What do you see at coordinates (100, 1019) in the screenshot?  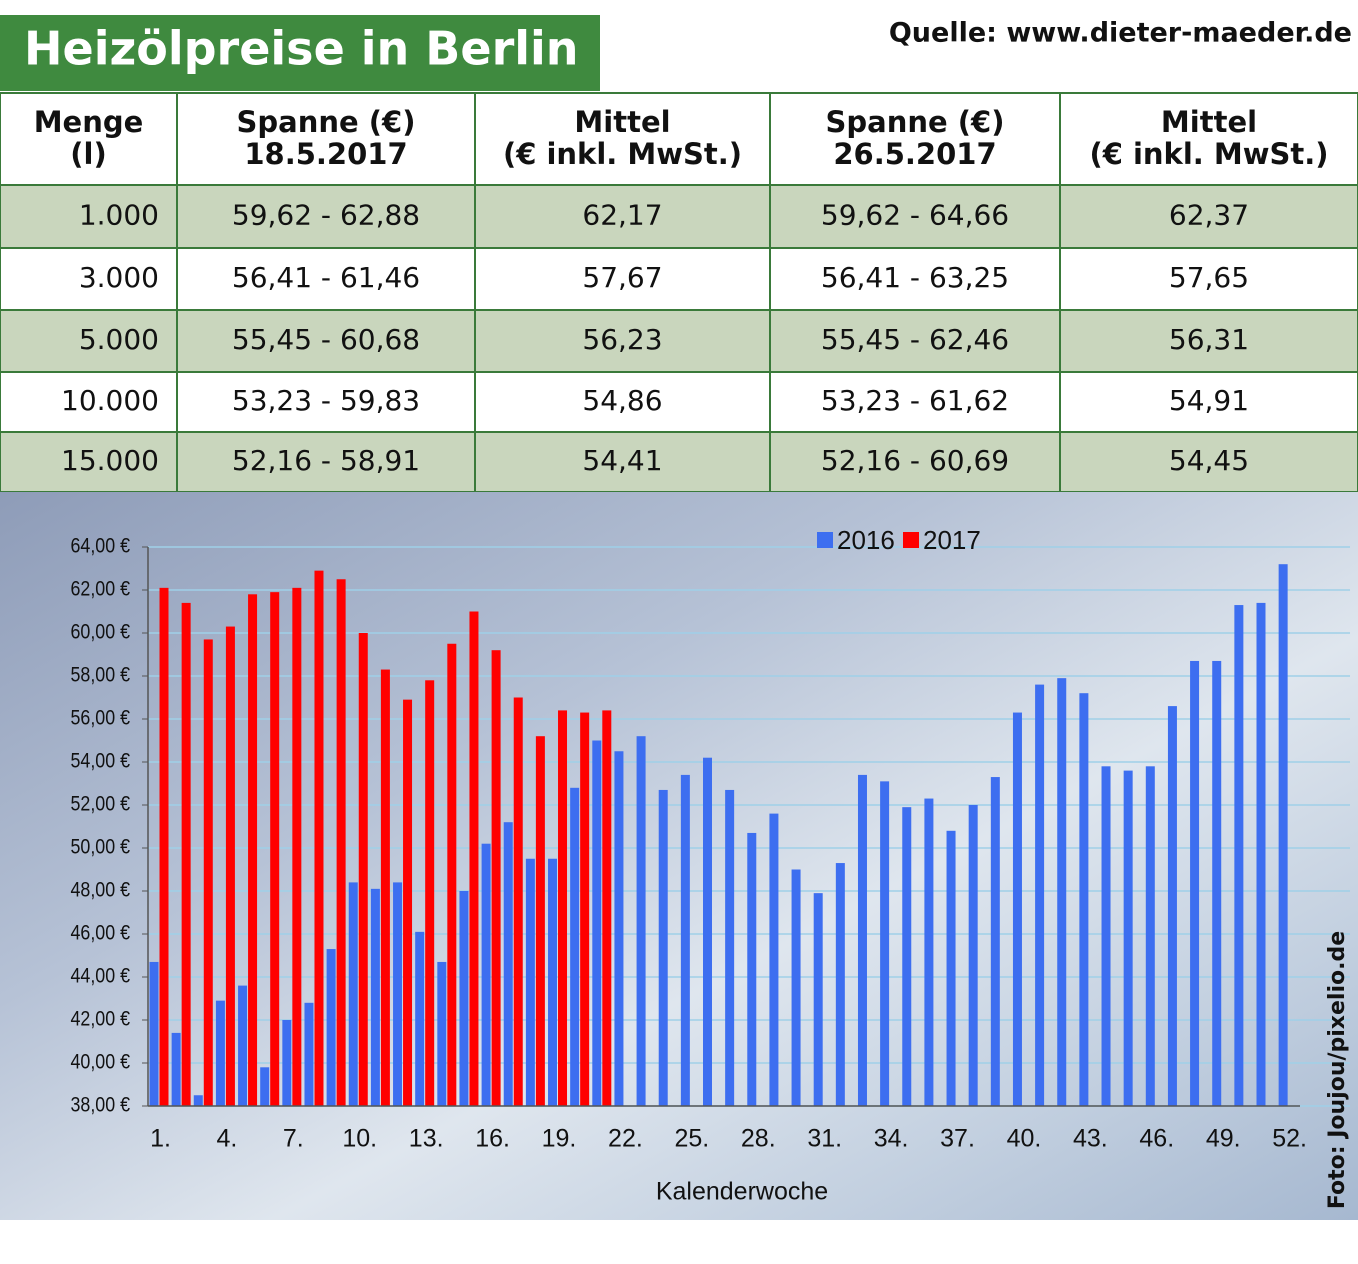 I see `y-tick-label: 42,00 €` at bounding box center [100, 1019].